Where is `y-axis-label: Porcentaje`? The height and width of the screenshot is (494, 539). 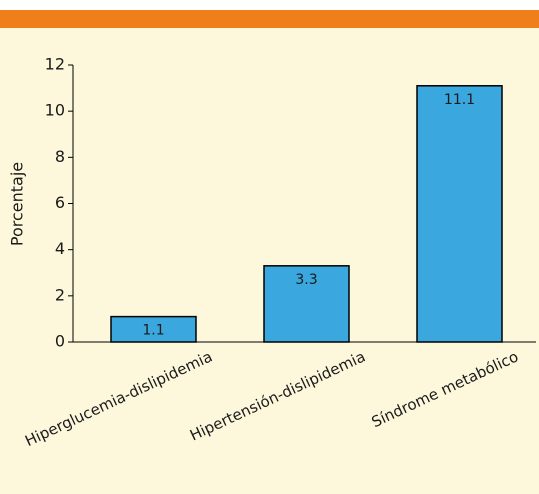 y-axis-label: Porcentaje is located at coordinates (17, 204).